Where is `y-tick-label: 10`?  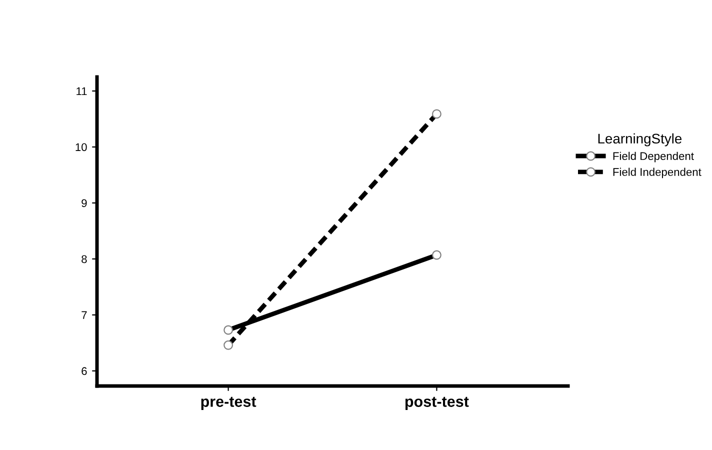 y-tick-label: 10 is located at coordinates (81, 147).